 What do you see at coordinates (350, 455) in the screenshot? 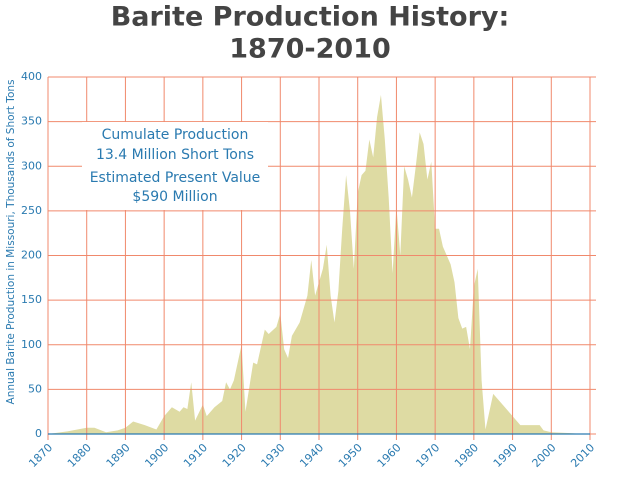
I see `x-tick-label: 1950` at bounding box center [350, 455].